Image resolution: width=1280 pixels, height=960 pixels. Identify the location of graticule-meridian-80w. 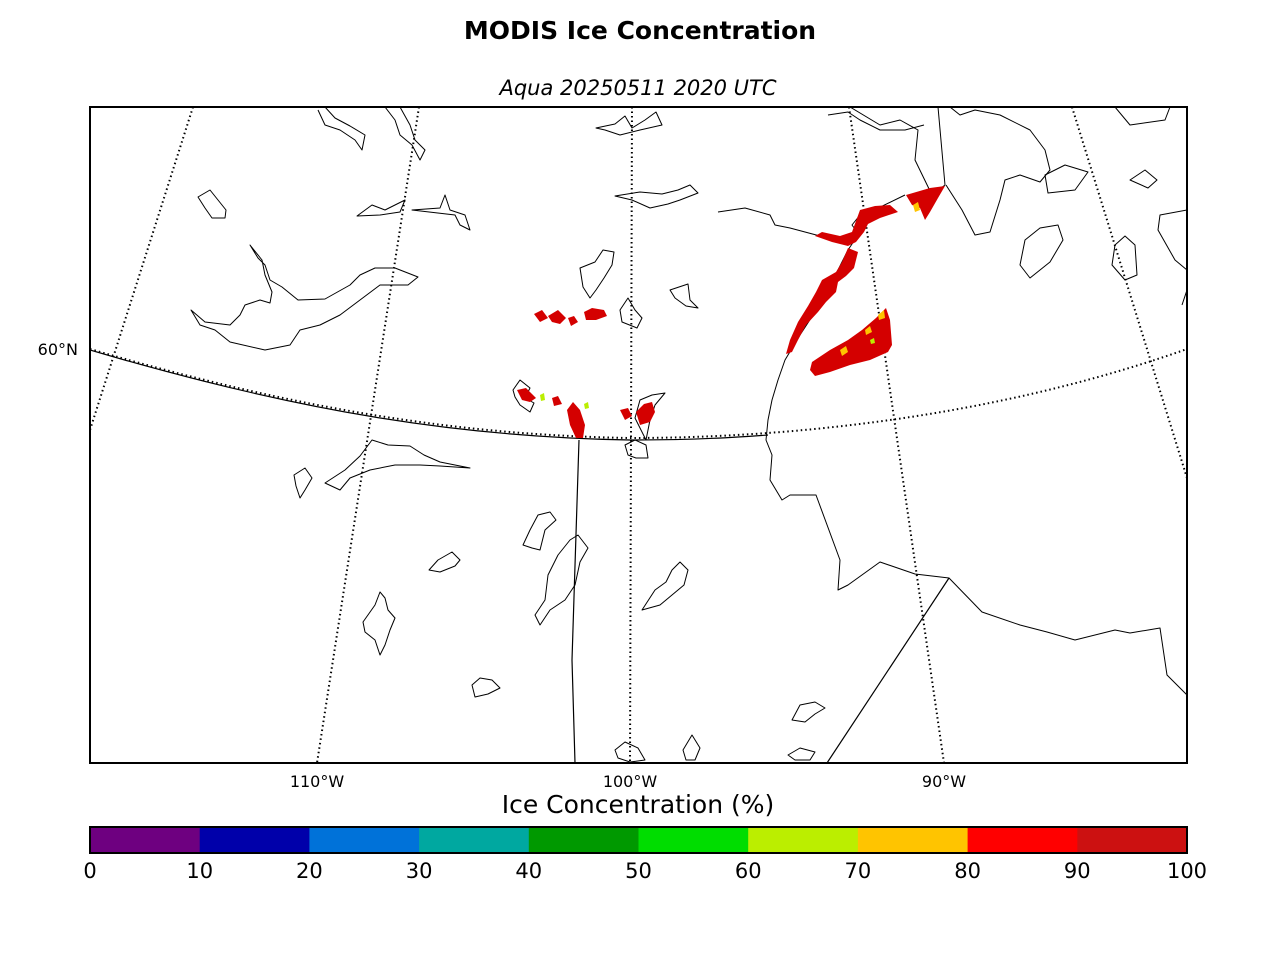
(1129, 293).